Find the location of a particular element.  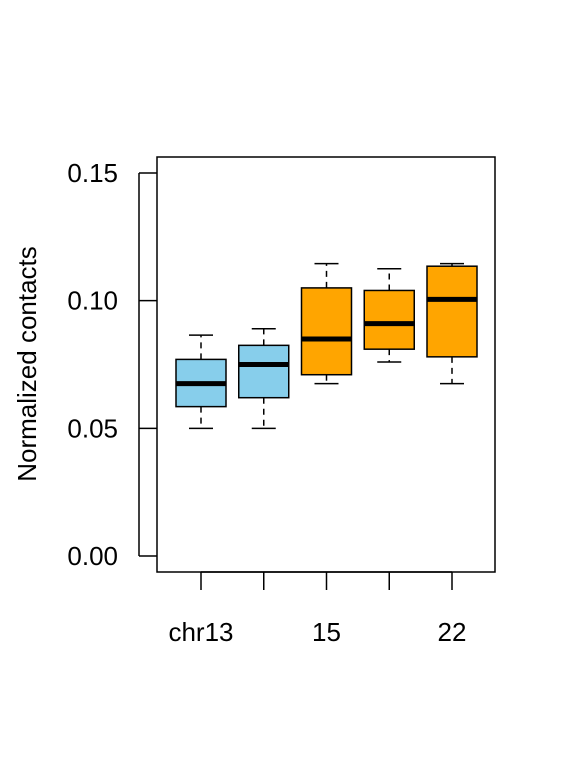

boxes is located at coordinates (326, 346).